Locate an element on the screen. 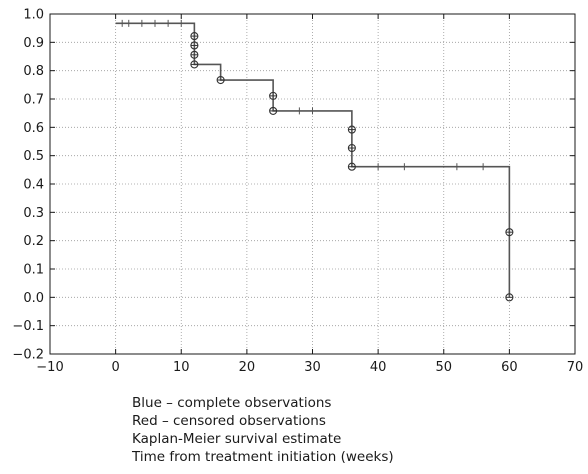 The width and height of the screenshot is (588, 474). y-tick-label: 0.8 is located at coordinates (33, 71).